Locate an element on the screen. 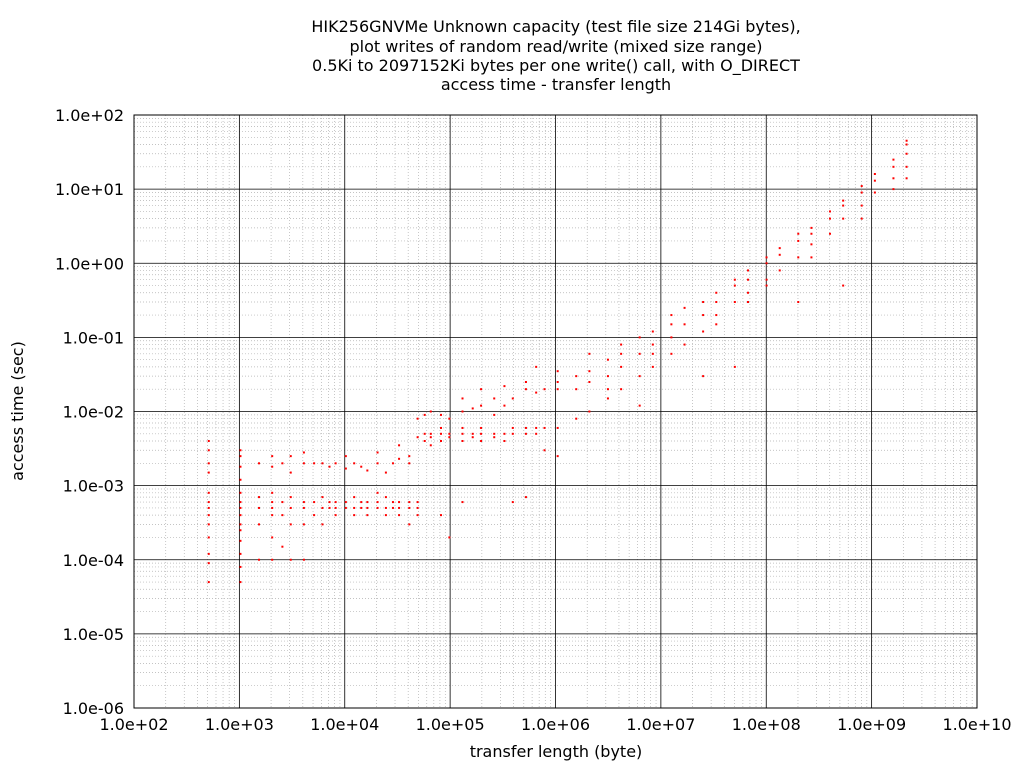  y-axis-label: access time (sec) is located at coordinates (17, 411).